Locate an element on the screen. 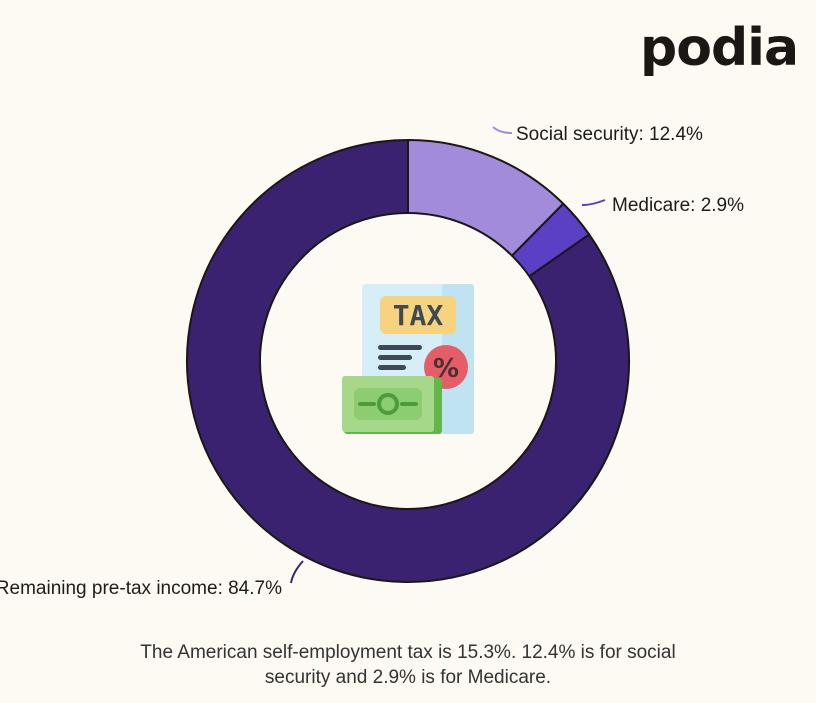  caption-line-2: security and 2.9% is for Medicare. is located at coordinates (408, 677).